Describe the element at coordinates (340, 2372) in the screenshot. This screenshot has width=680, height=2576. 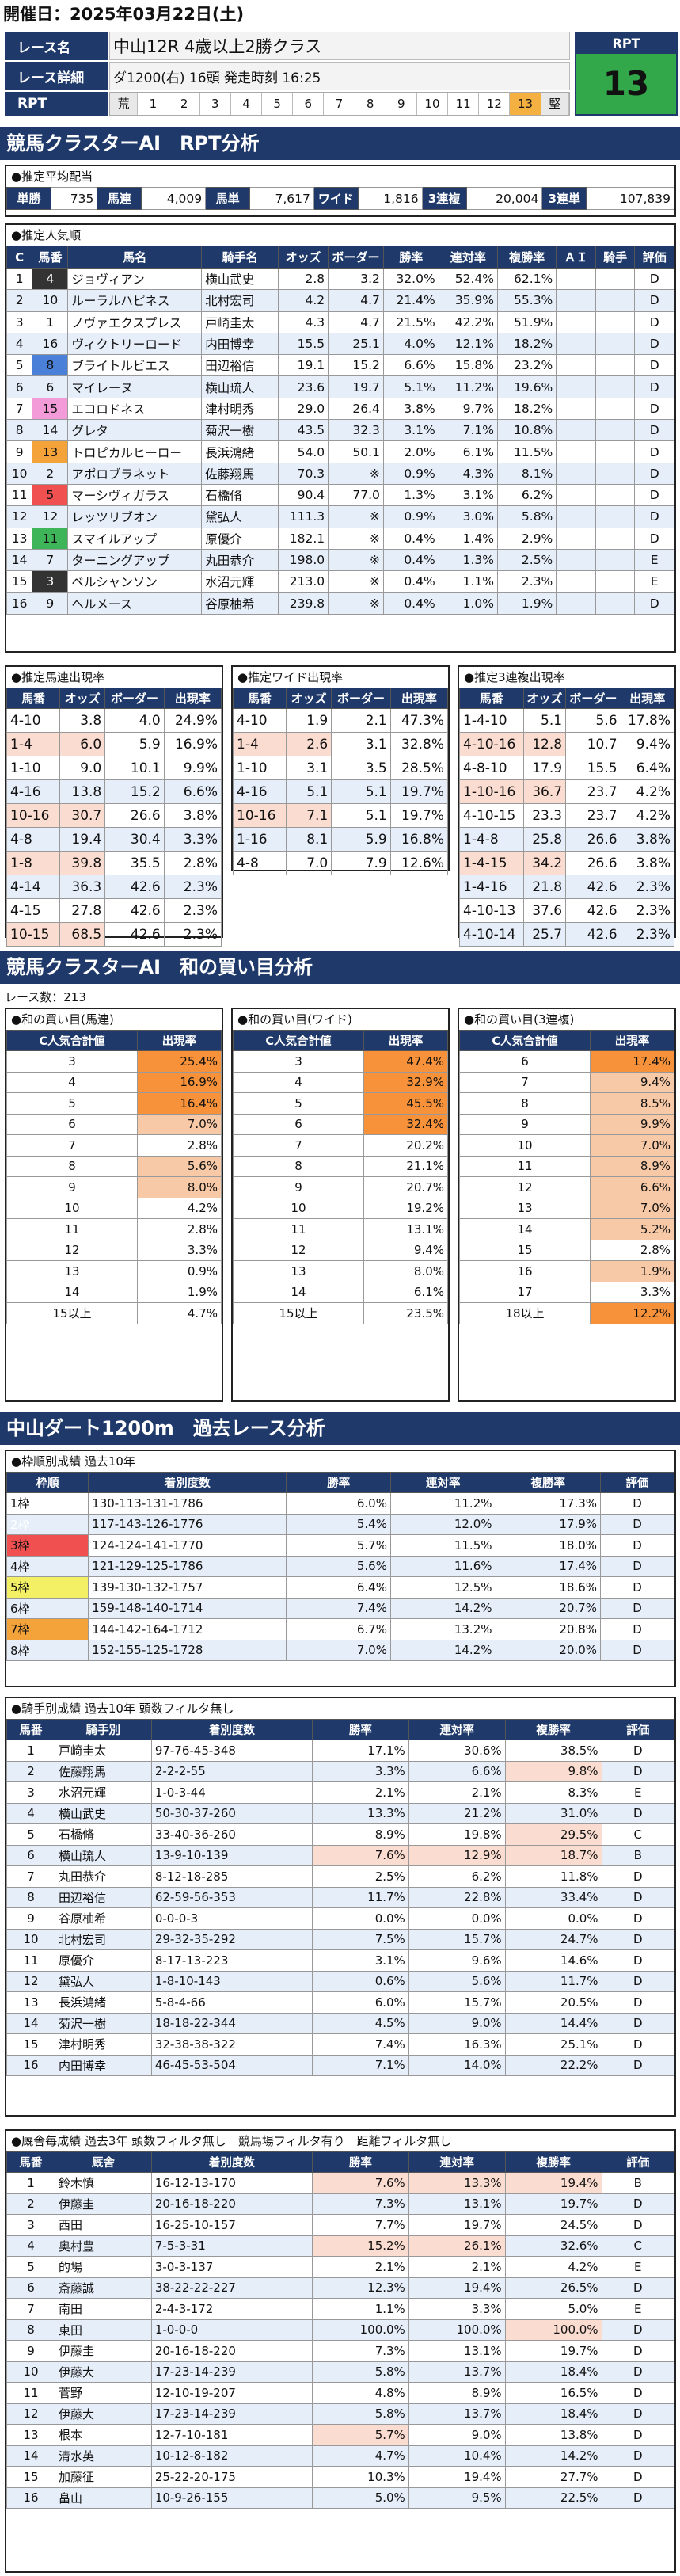
I see `trainer-row: 10 伊藤大 17-23-14-239 5.8% 13.7% 18.4% D` at that location.